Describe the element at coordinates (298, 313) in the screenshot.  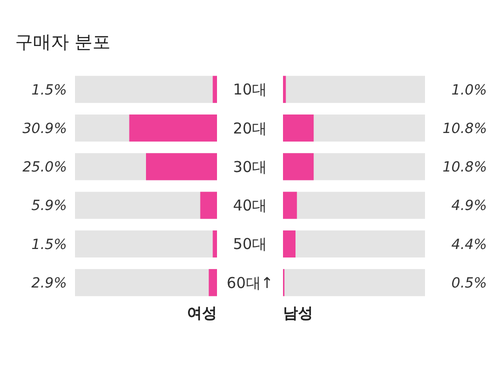
I see `series-label: 남성` at that location.